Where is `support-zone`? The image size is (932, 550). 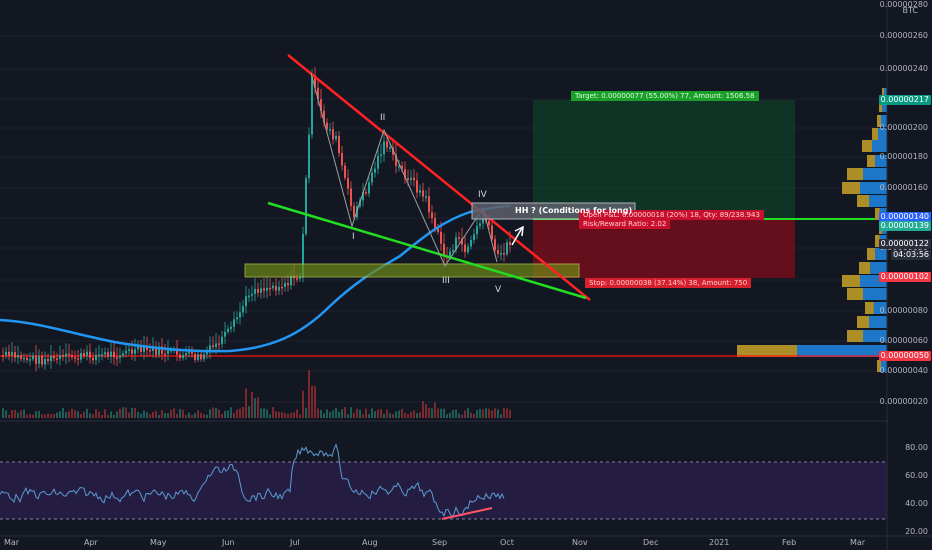 support-zone is located at coordinates (412, 270).